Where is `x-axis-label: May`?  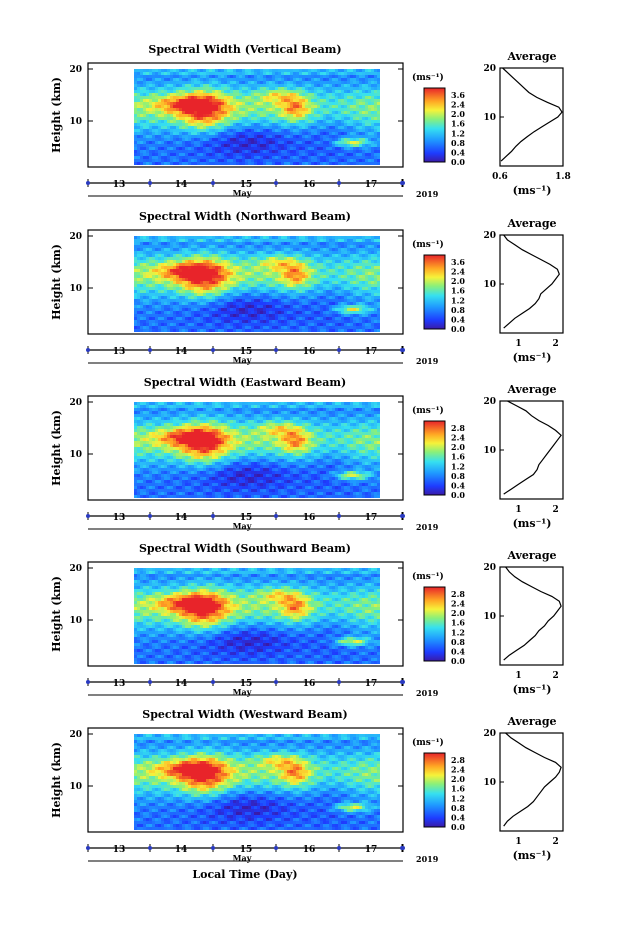 x-axis-label: May is located at coordinates (242, 193).